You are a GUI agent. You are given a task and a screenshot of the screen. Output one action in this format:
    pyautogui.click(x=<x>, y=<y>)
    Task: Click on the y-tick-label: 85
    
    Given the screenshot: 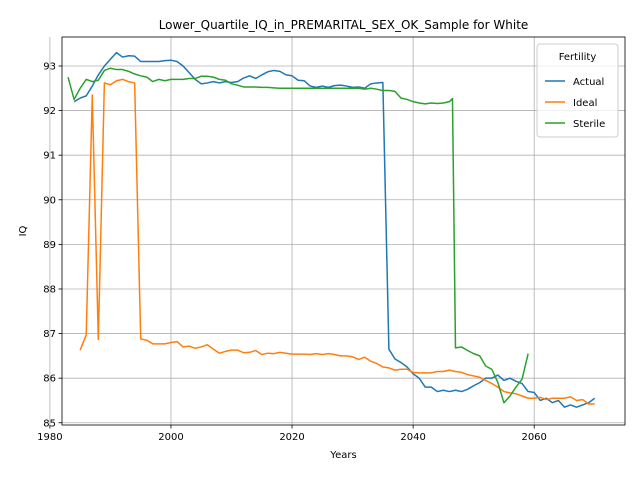 What is the action you would take?
    pyautogui.click(x=49, y=423)
    